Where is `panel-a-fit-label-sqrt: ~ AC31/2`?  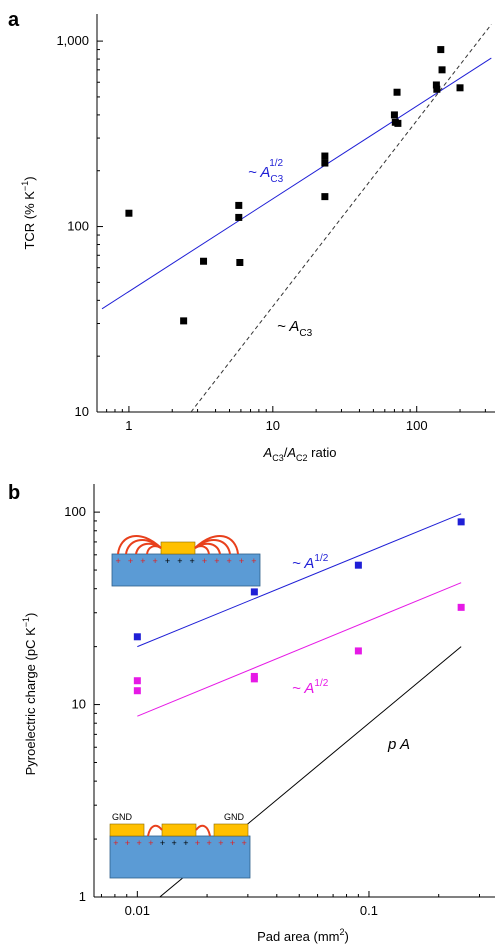
panel-a-fit-label-sqrt: ~ AC31/2 is located at coordinates (266, 171).